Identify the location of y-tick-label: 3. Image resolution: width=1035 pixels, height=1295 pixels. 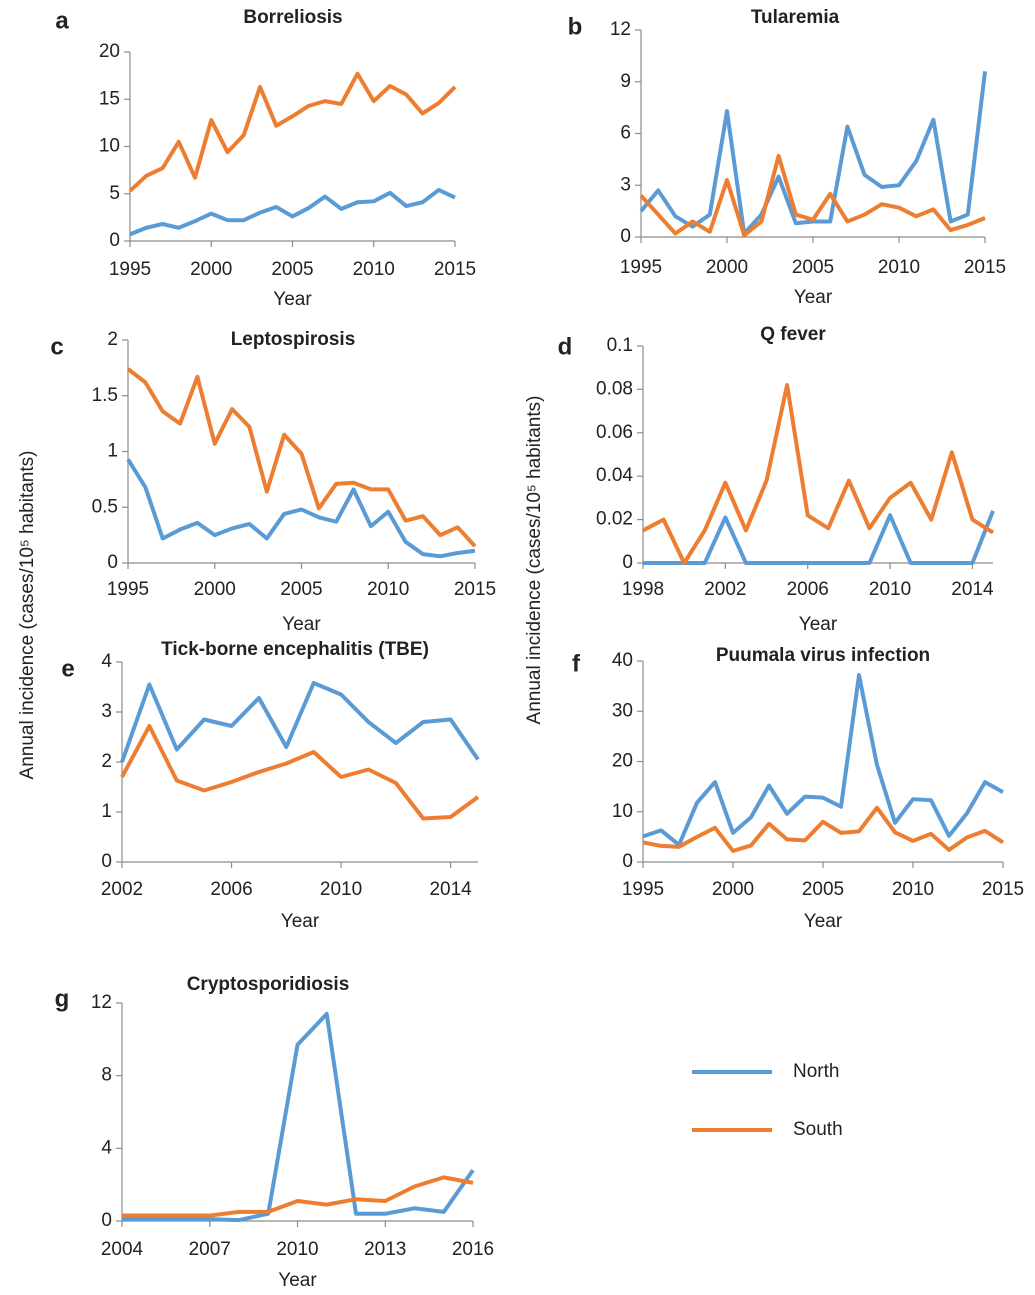
(106, 711).